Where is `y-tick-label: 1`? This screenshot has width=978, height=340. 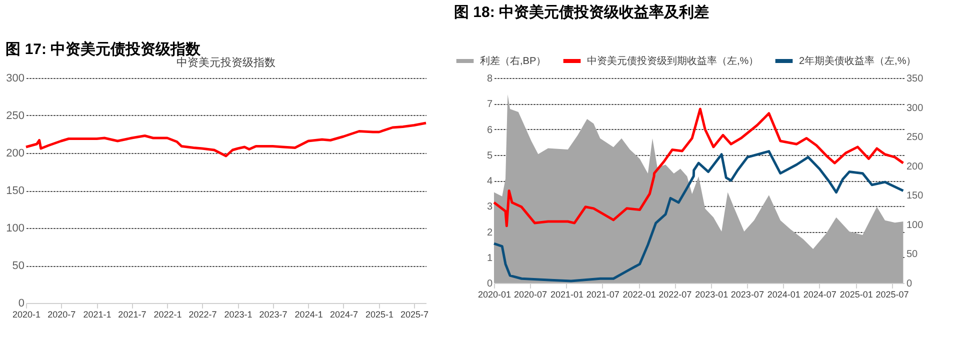 y-tick-label: 1 is located at coordinates (489, 258).